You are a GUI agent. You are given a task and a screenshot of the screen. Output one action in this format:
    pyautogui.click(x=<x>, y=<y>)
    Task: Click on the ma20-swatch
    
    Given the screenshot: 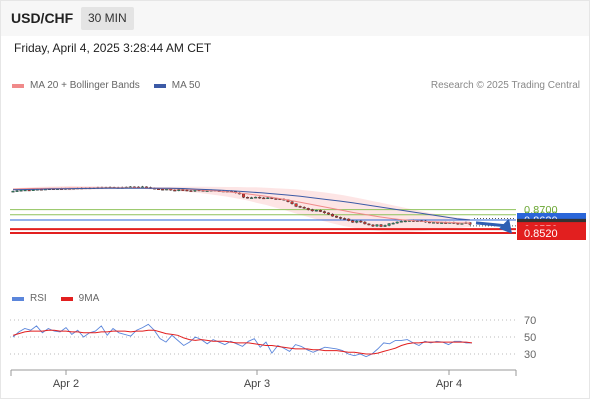 What is the action you would take?
    pyautogui.click(x=18, y=85)
    